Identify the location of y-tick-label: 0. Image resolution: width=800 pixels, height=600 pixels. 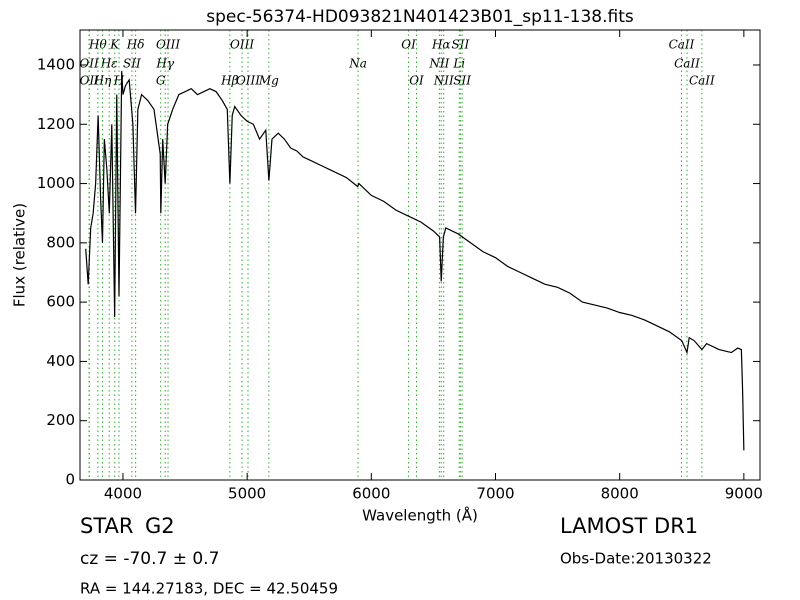
(70, 480).